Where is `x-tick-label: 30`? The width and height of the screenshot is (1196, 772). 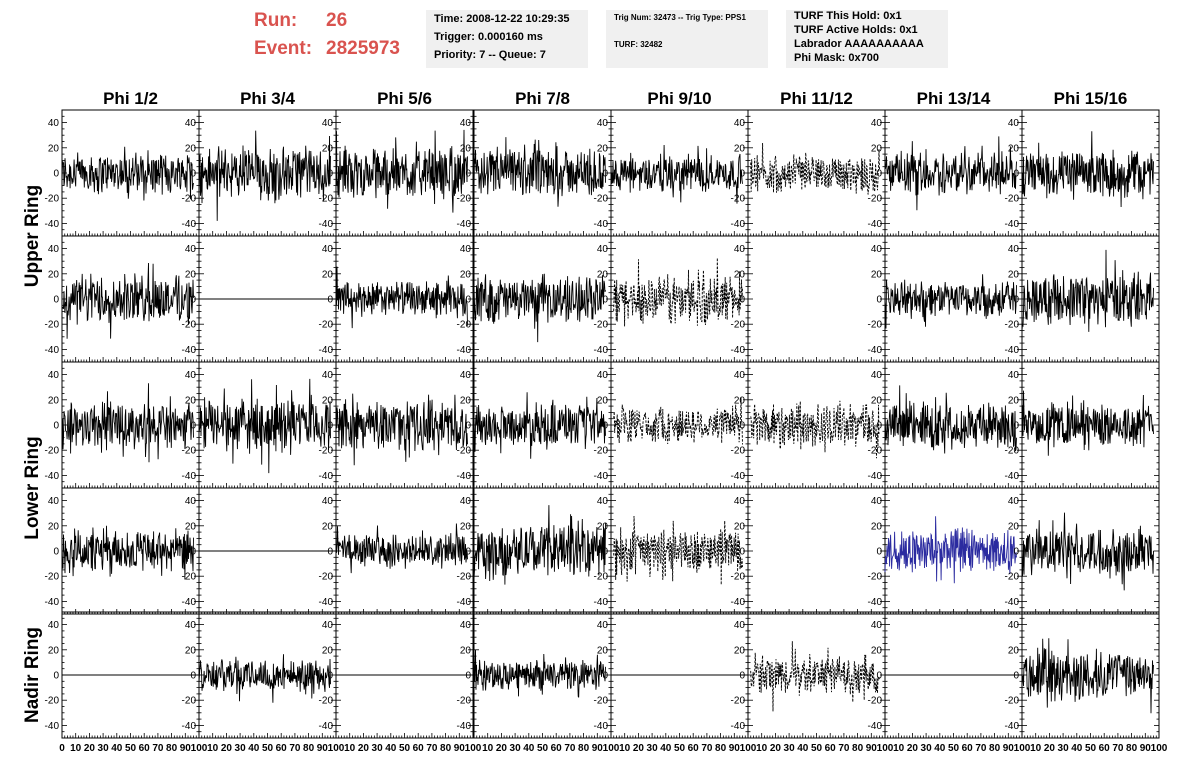 x-tick-label: 30 is located at coordinates (516, 748).